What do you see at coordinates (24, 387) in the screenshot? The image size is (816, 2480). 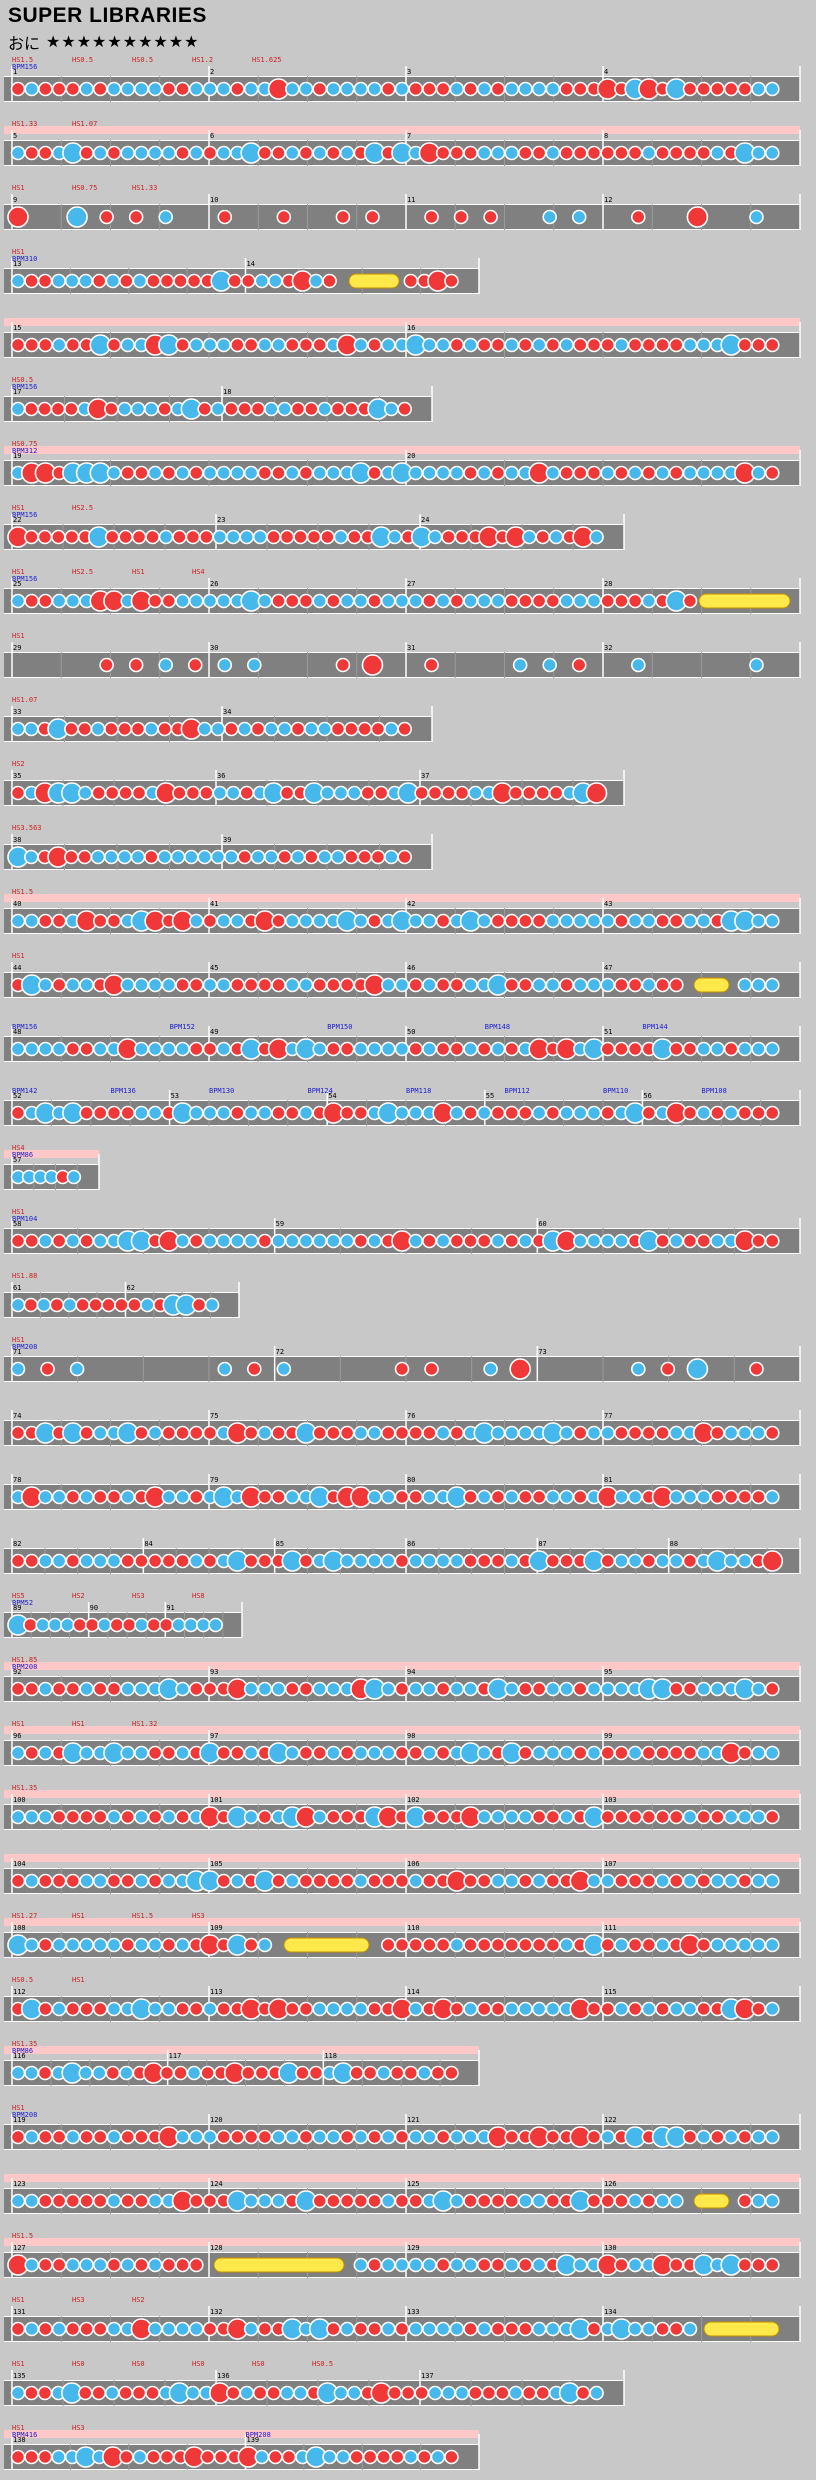 I see `bpm-label: BPM156` at bounding box center [24, 387].